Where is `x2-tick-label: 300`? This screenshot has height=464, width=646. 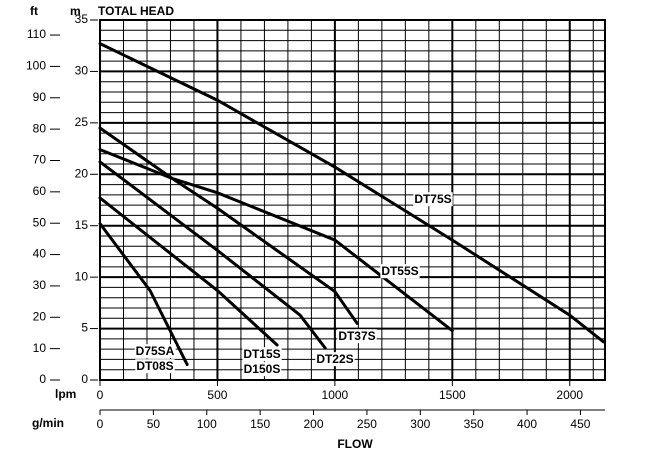
x2-tick-label: 300 is located at coordinates (420, 424).